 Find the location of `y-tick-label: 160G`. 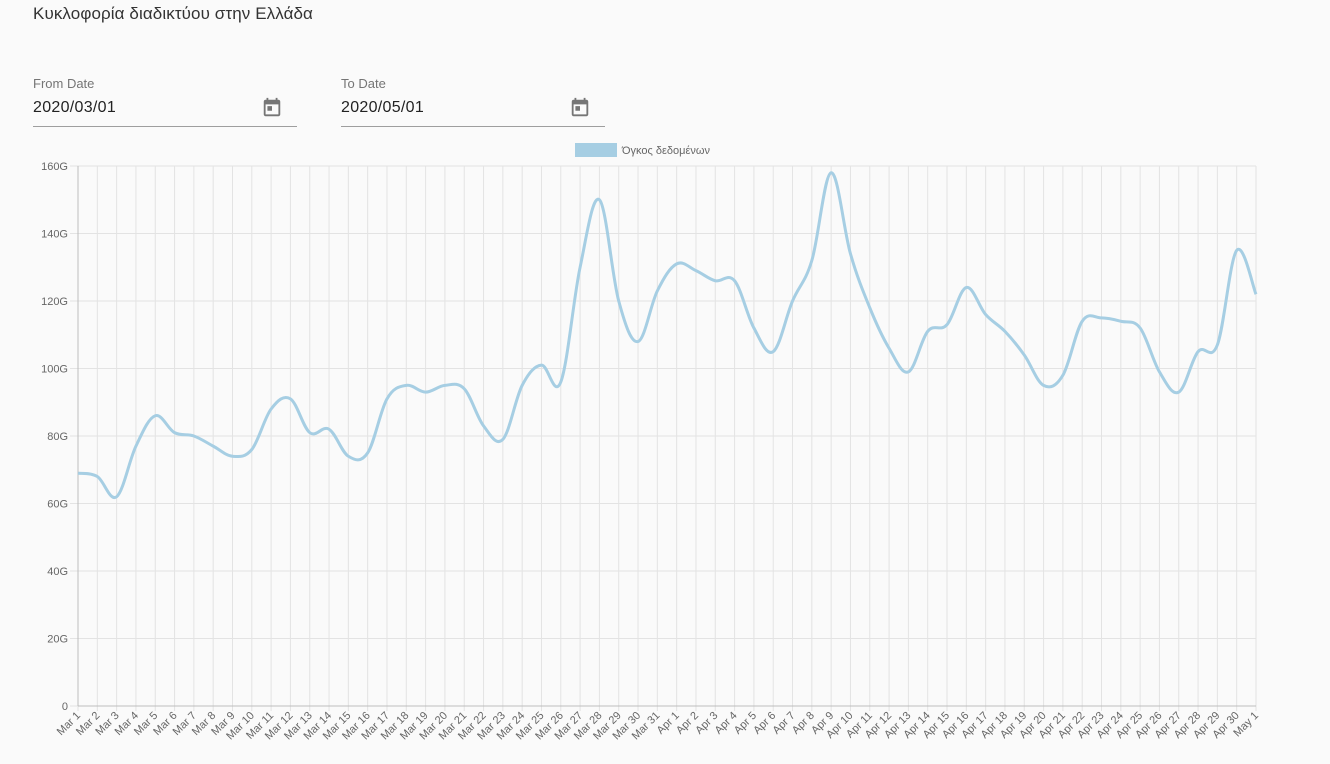

y-tick-label: 160G is located at coordinates (54, 167).